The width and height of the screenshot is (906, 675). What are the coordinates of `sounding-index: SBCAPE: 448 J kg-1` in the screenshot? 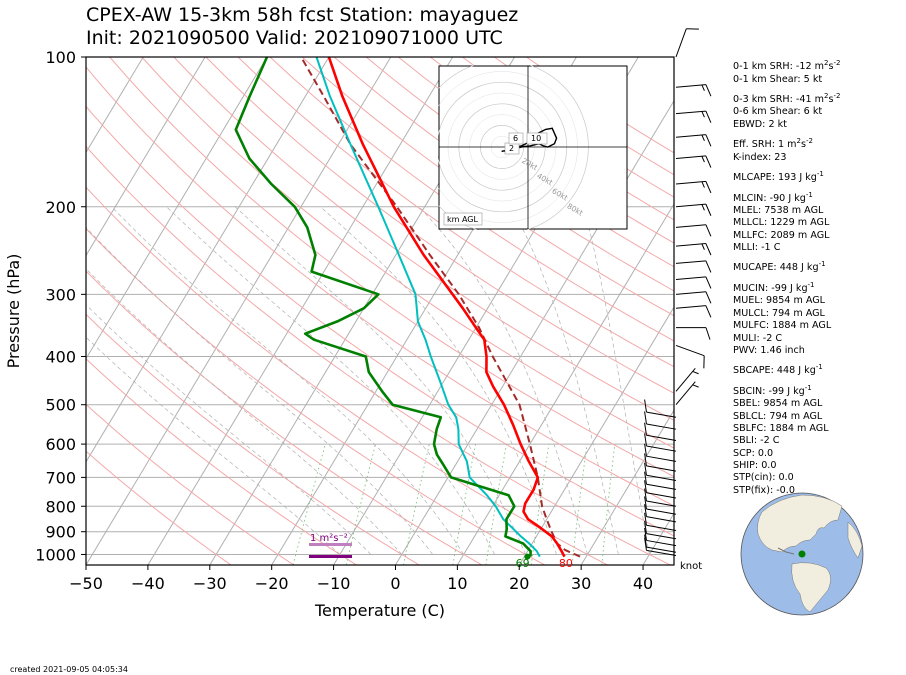 It's located at (778, 370).